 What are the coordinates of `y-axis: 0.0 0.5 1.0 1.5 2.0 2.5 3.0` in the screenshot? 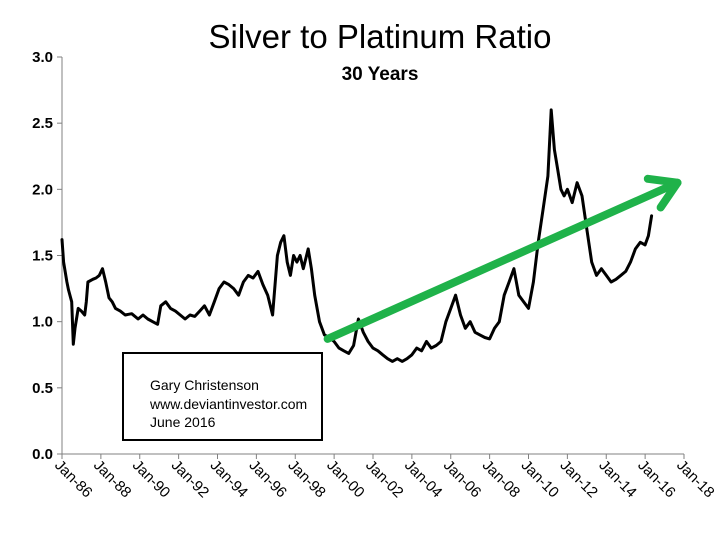 It's located at (47, 256).